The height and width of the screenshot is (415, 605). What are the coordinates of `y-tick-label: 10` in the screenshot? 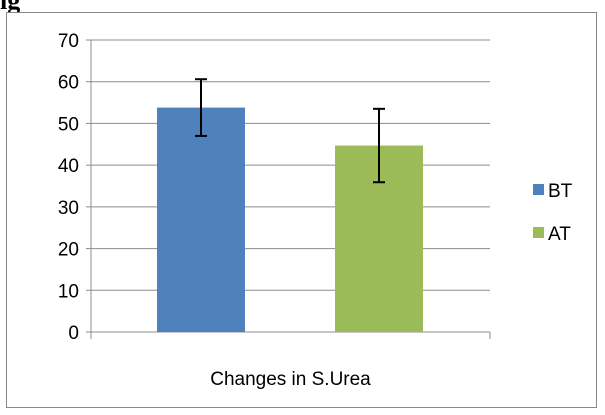 It's located at (68, 291).